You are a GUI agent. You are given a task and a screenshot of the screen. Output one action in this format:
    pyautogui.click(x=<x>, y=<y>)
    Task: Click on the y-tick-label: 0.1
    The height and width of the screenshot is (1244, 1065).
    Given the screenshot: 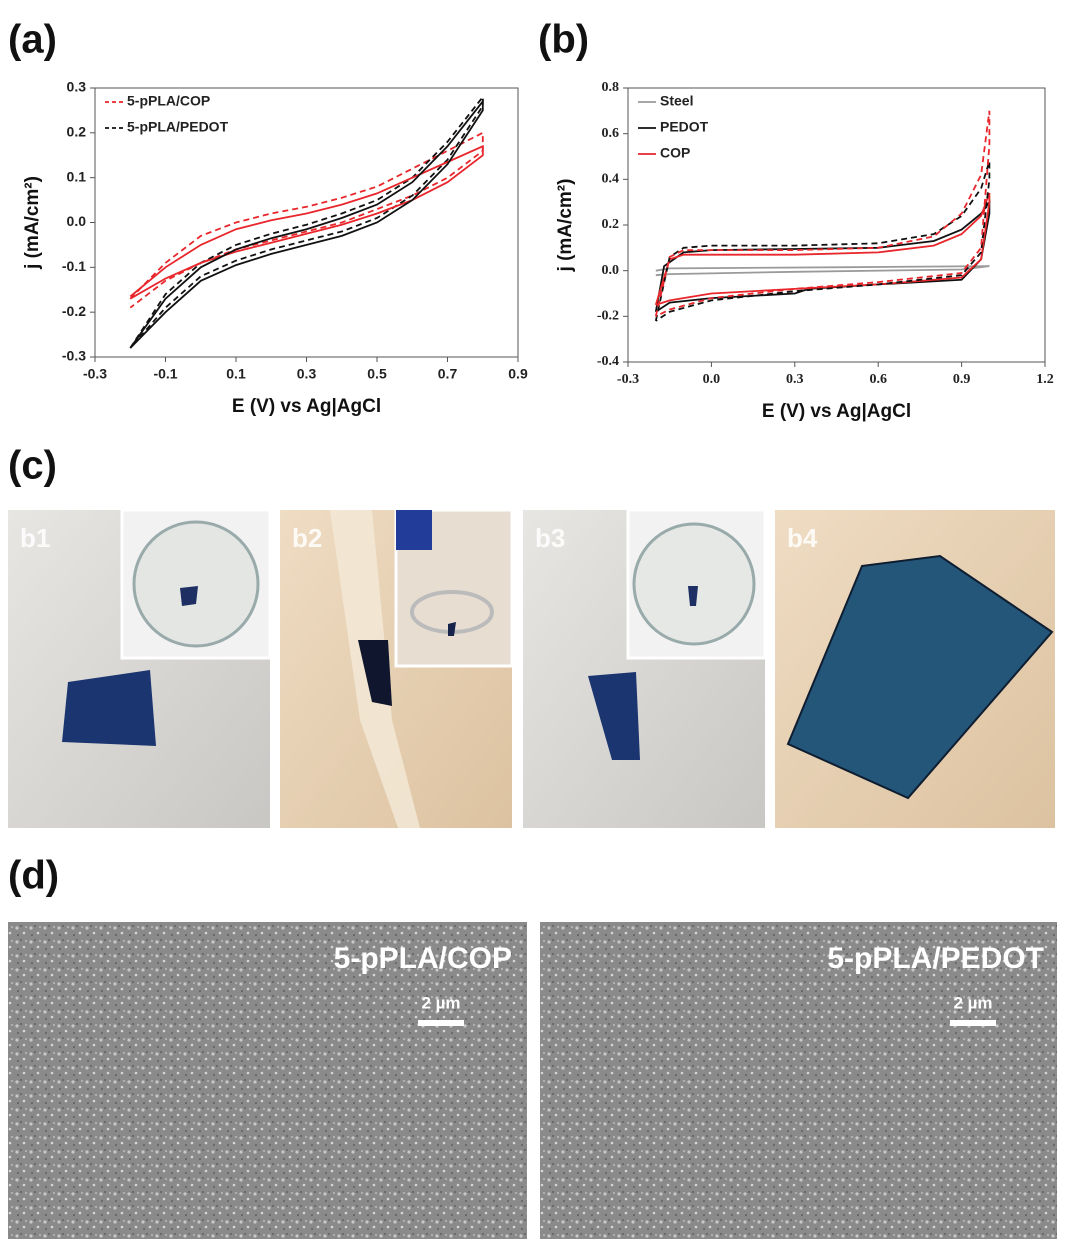 What is the action you would take?
    pyautogui.click(x=77, y=176)
    